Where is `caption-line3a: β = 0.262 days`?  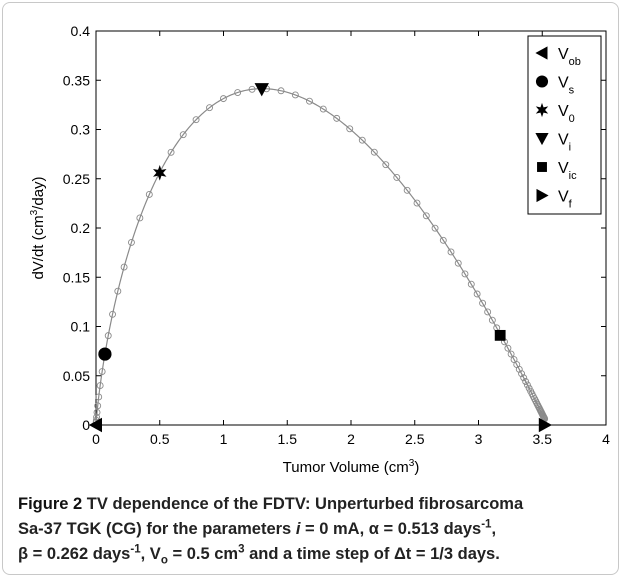
caption-line3a: β = 0.262 days is located at coordinates (74, 554).